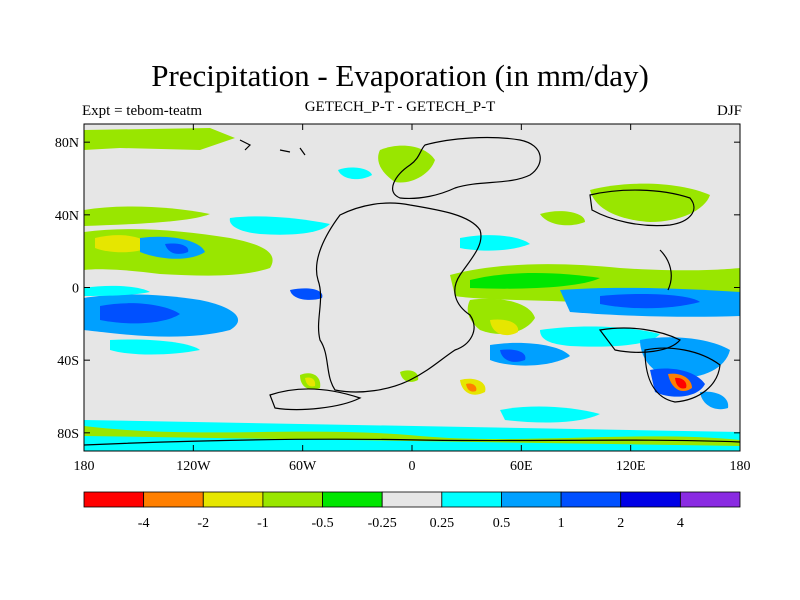  What do you see at coordinates (67, 143) in the screenshot?
I see `y-tick-label: 80N` at bounding box center [67, 143].